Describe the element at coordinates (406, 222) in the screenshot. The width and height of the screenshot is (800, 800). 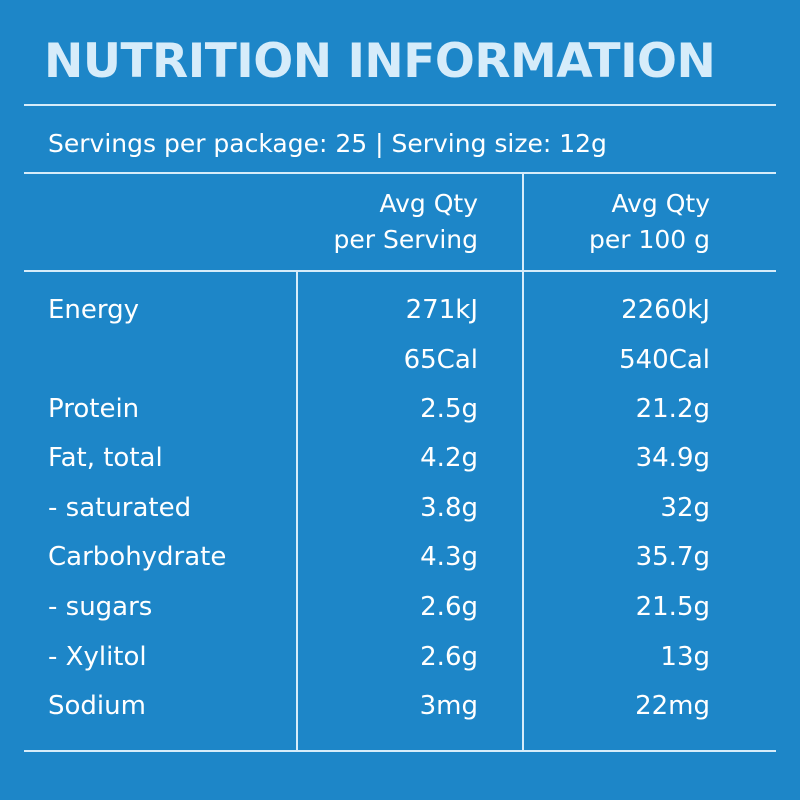
I see `header-per-serving: Avg Qty per Serving` at that location.